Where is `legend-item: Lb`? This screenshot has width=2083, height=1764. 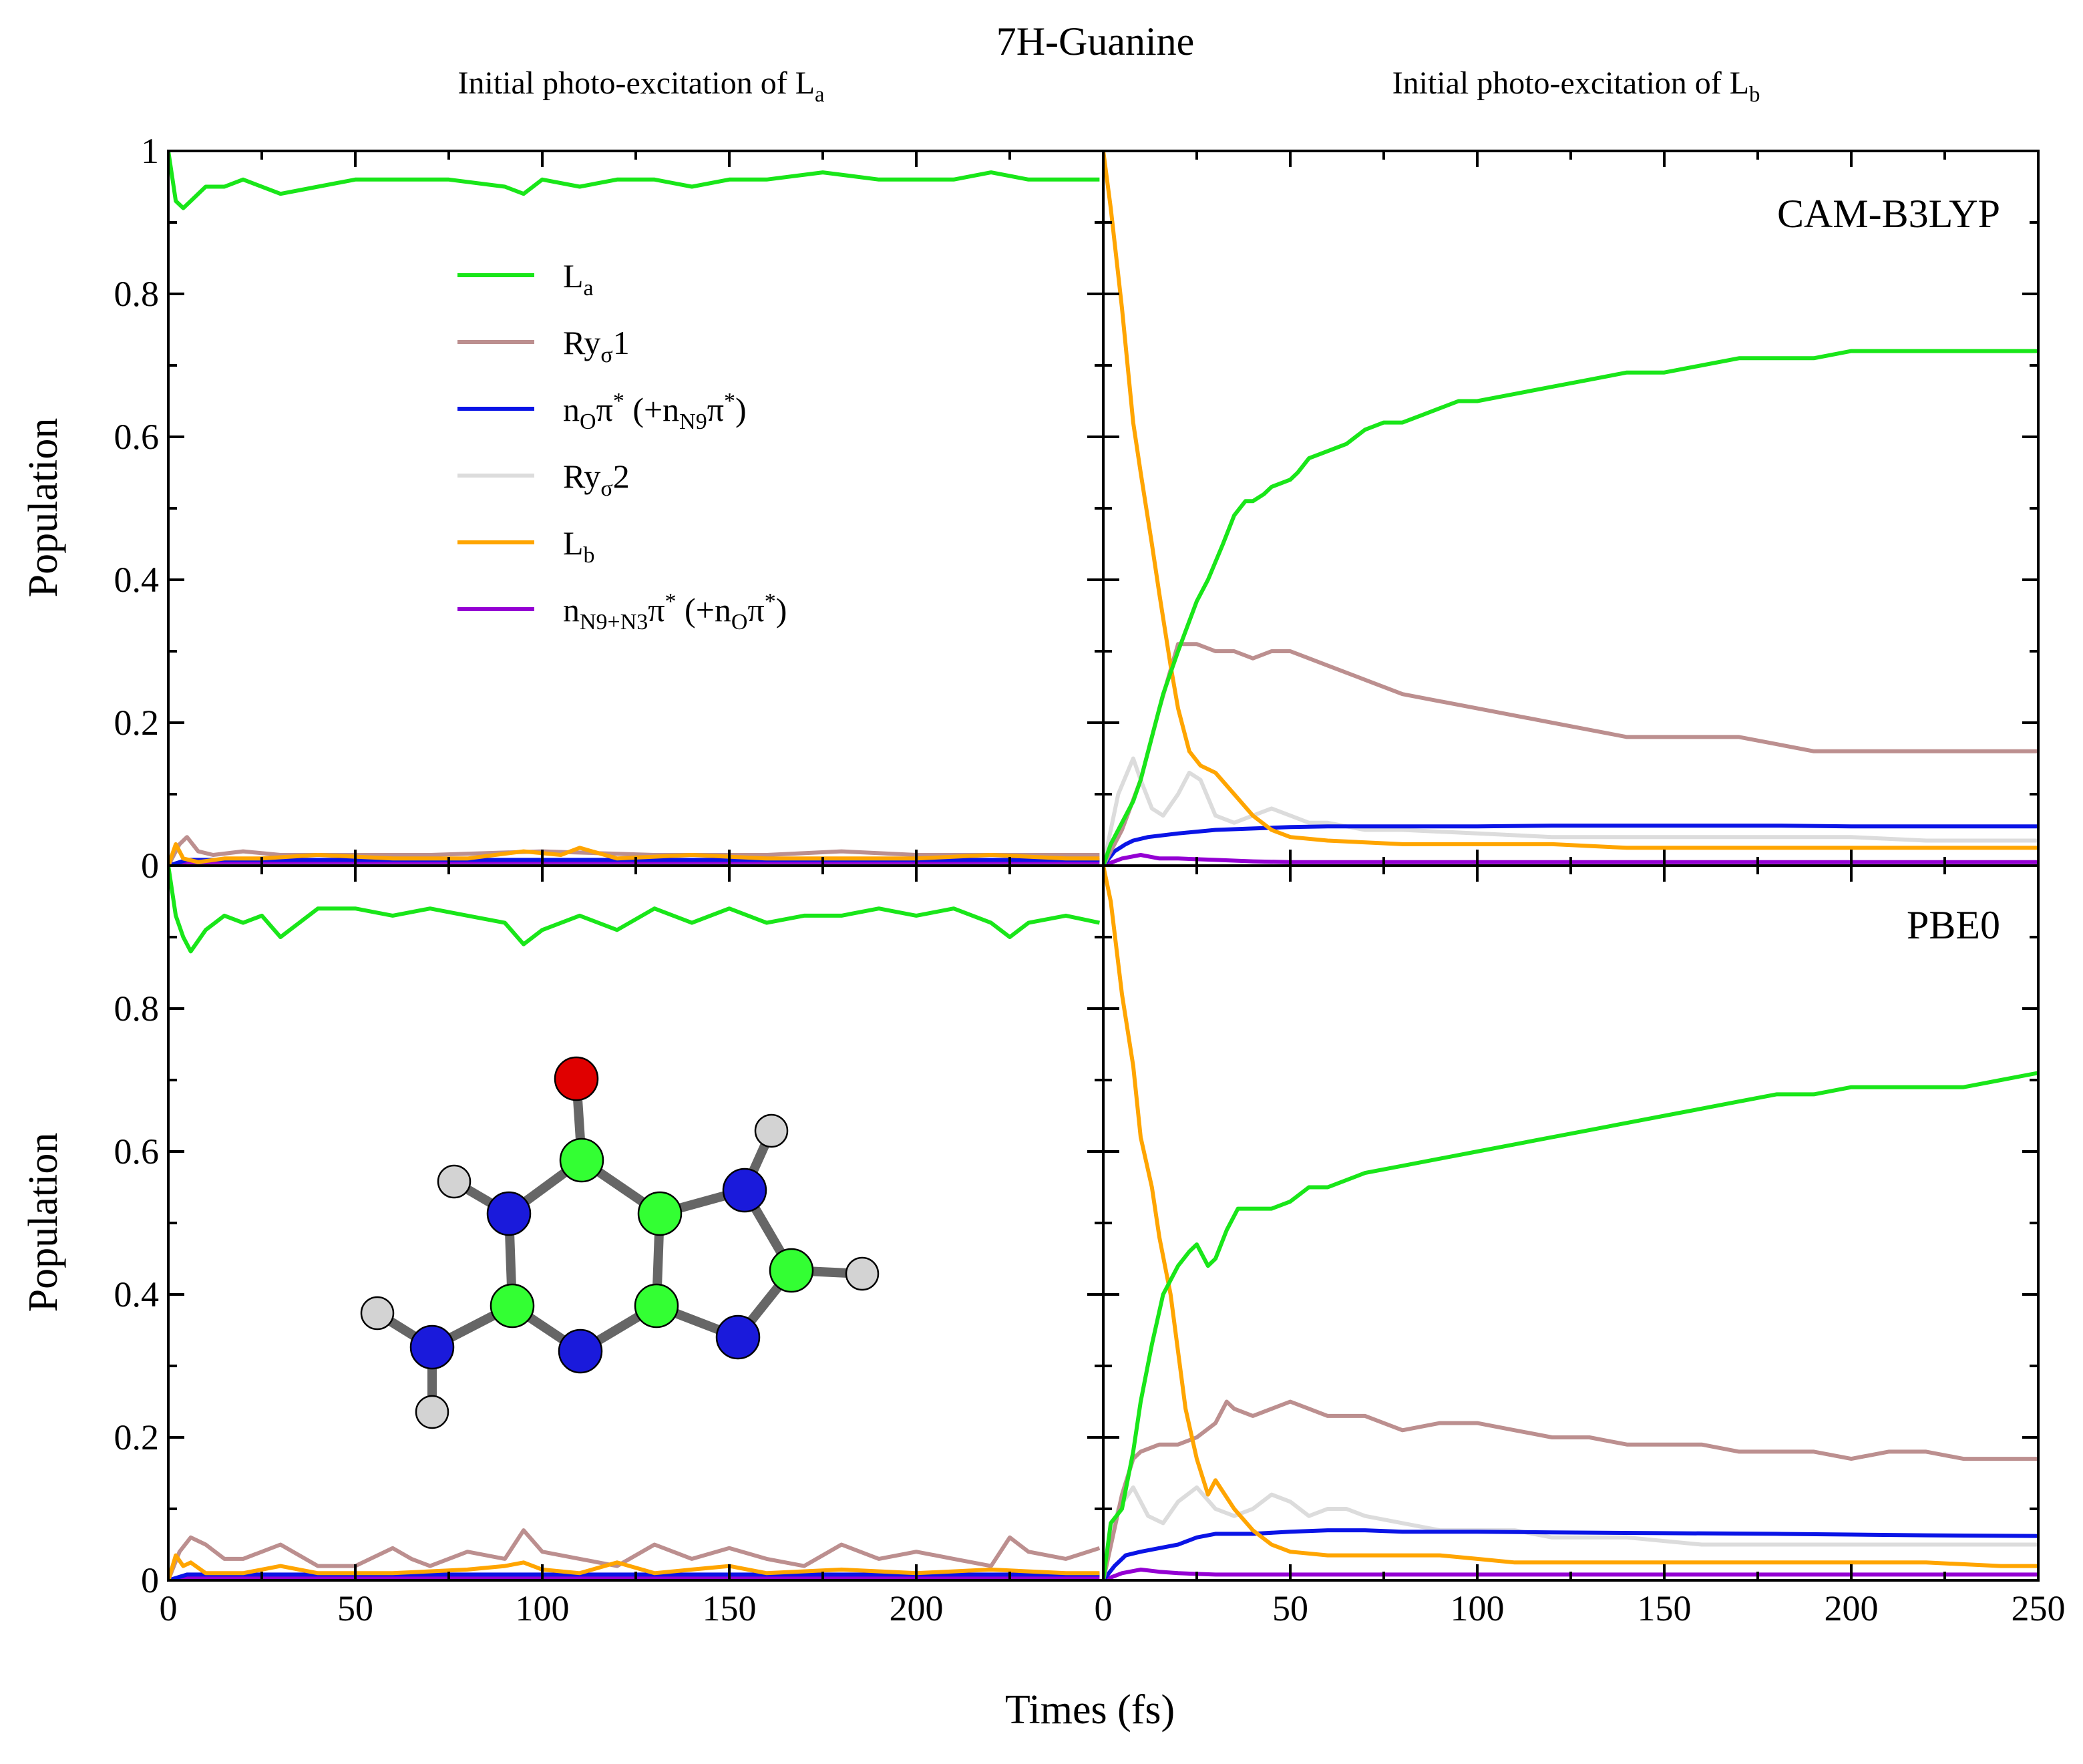
legend-item: Lb is located at coordinates (526, 546).